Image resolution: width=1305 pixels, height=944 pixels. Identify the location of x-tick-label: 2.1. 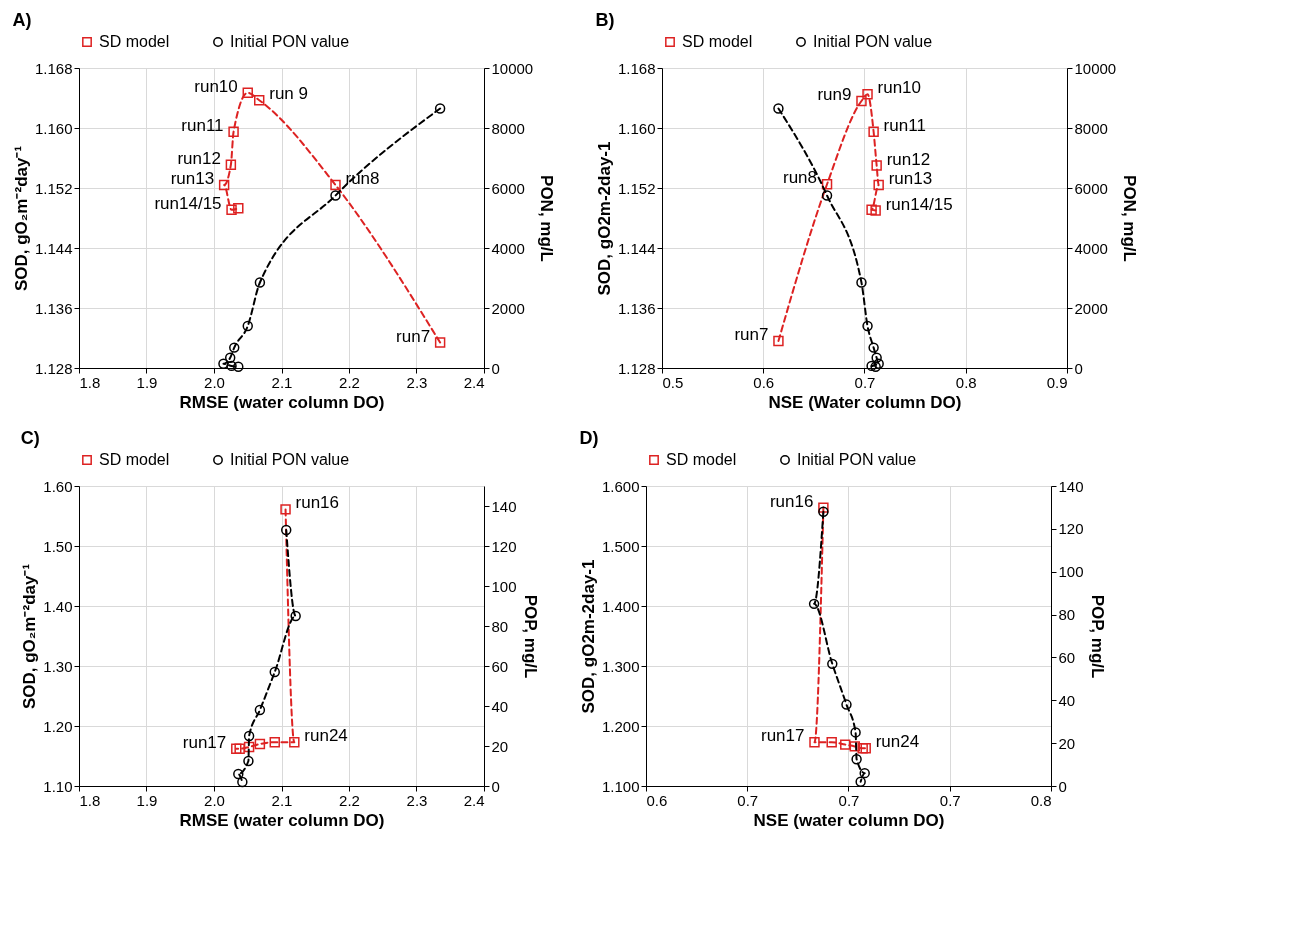
(282, 800).